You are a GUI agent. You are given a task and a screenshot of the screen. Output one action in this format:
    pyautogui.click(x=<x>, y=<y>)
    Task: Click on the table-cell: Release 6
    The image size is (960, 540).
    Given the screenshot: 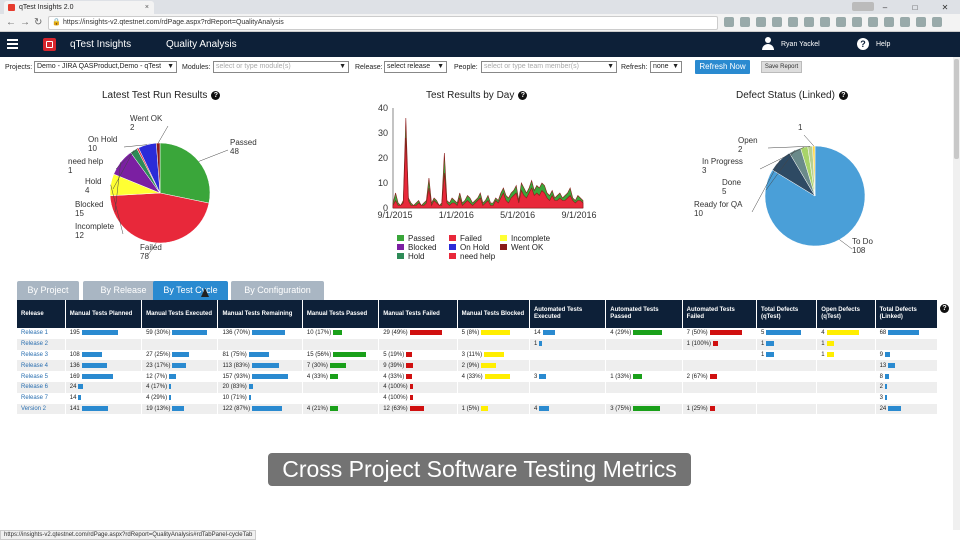 What is the action you would take?
    pyautogui.click(x=41, y=387)
    